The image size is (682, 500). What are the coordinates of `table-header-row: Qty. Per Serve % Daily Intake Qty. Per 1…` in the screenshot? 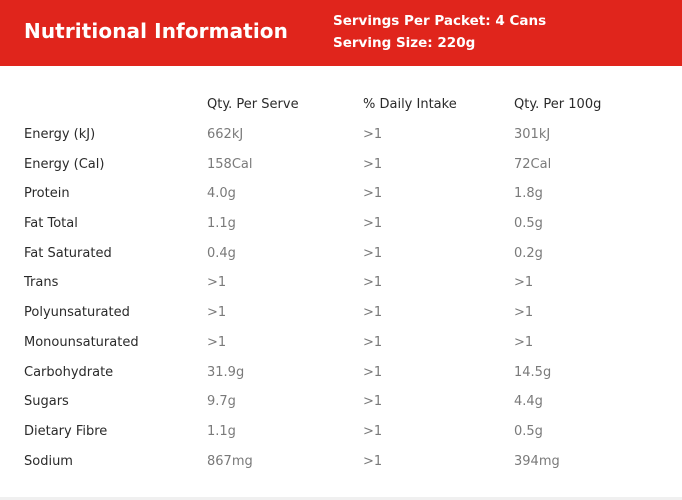 It's located at (341, 105).